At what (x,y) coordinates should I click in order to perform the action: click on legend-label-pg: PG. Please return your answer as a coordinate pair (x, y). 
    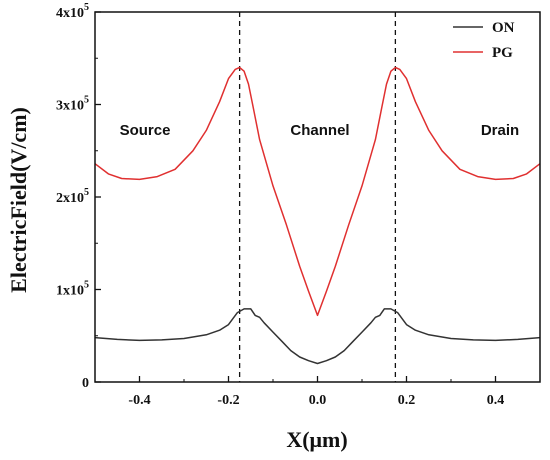
    Looking at the image, I should click on (502, 53).